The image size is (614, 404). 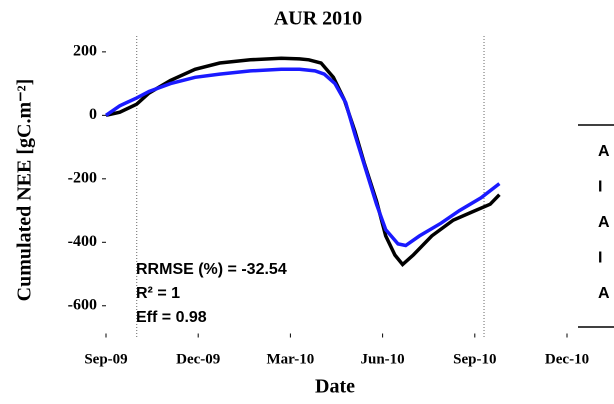 I want to click on y-tick-label: -200, so click(x=82, y=177).